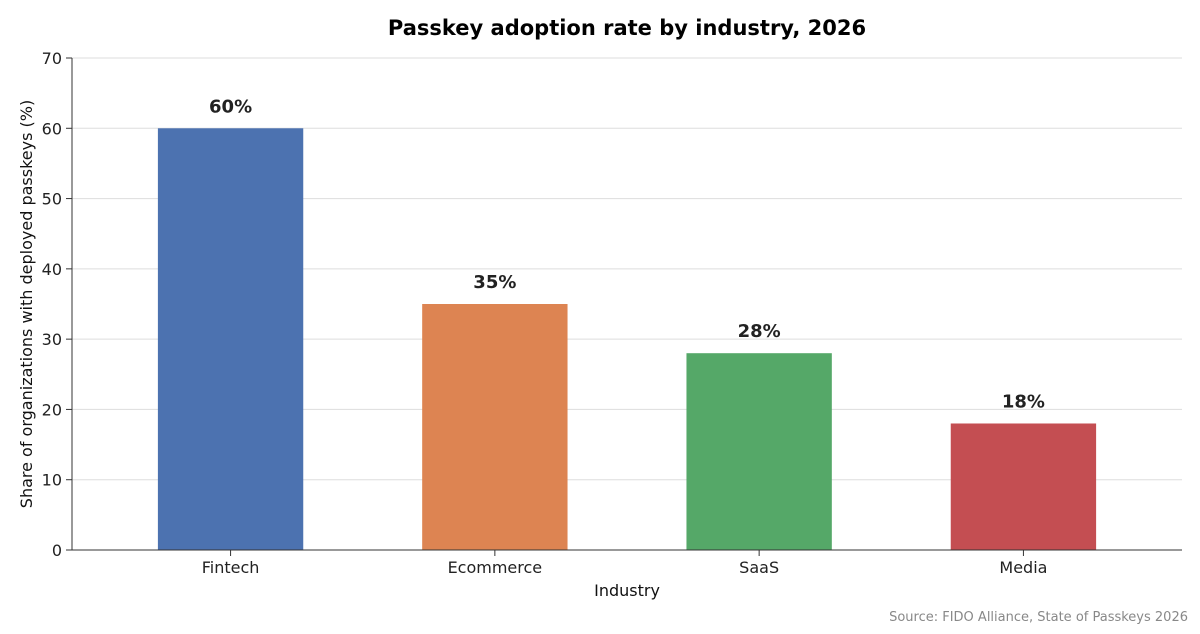 This screenshot has height=634, width=1200. What do you see at coordinates (1023, 401) in the screenshot?
I see `data-label-media: 18%` at bounding box center [1023, 401].